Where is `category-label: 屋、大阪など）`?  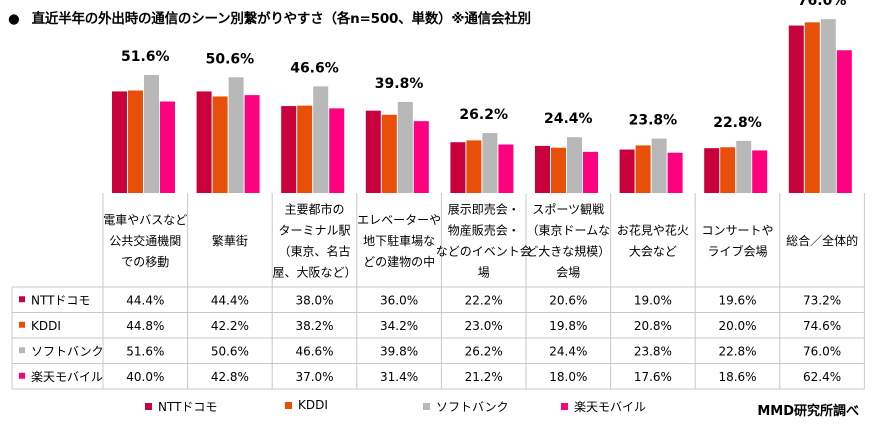
category-label: 屋、大阪など） is located at coordinates (314, 273).